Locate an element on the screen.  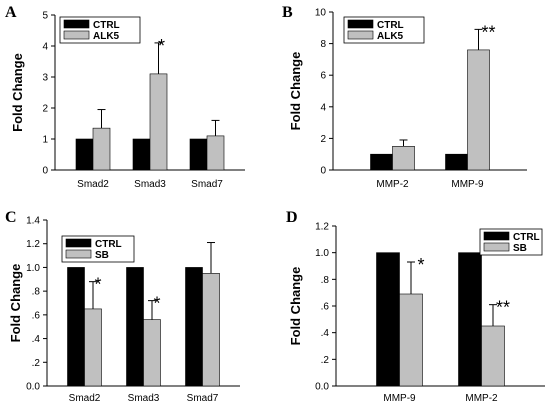
panel-d-y-tick-label: .8 is located at coordinates (325, 280).